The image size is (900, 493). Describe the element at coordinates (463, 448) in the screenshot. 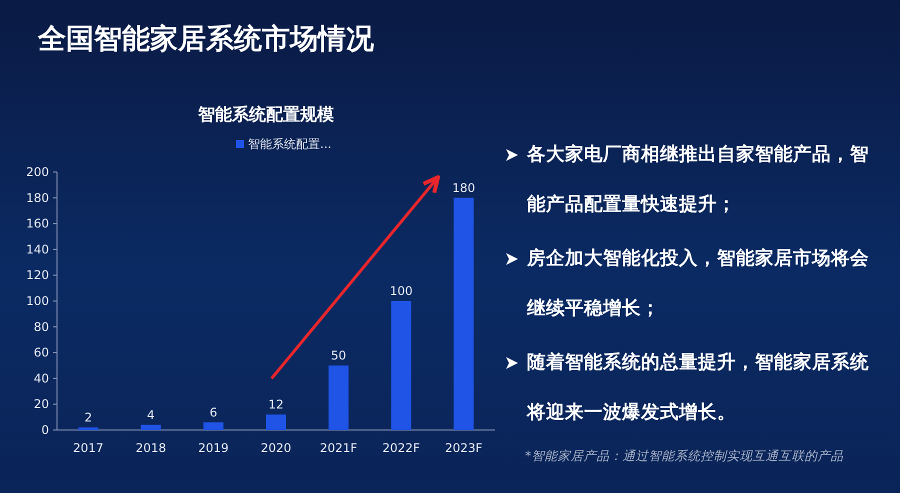

I see `x-tick-label: 2023F` at that location.